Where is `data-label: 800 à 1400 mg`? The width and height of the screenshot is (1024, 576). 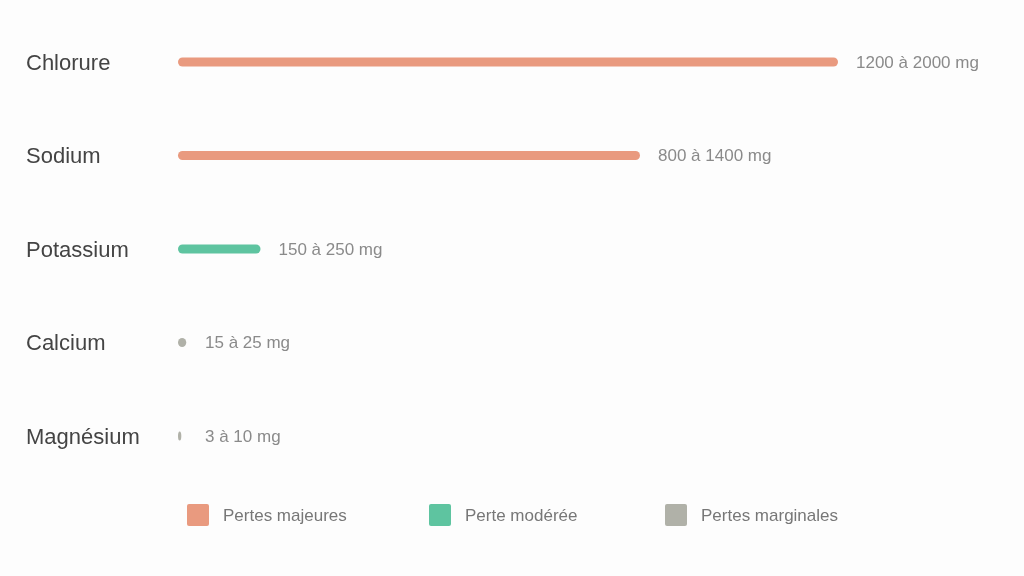
data-label: 800 à 1400 mg is located at coordinates (715, 156).